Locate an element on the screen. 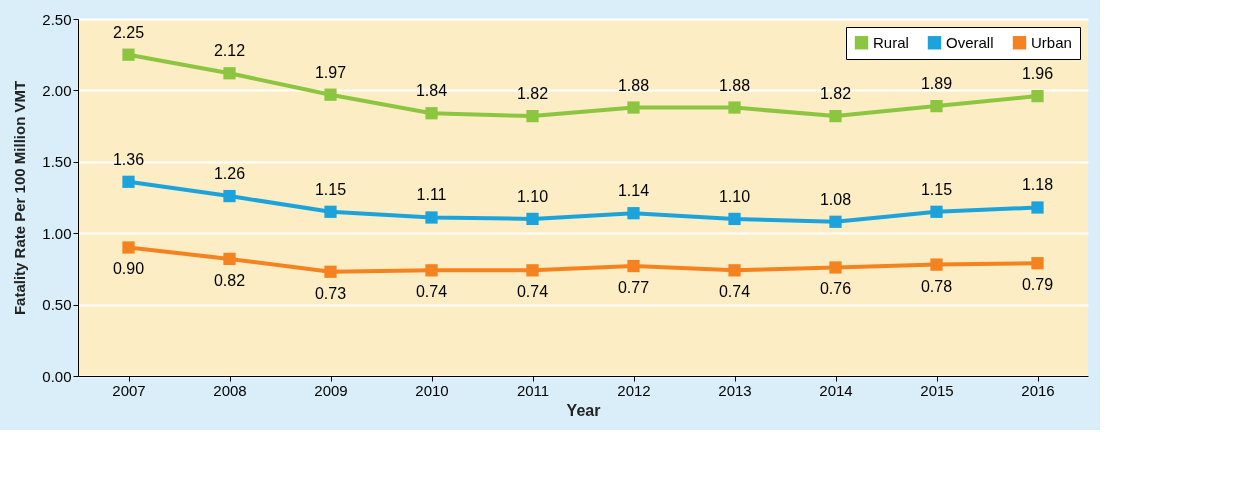 The image size is (1251, 484). x-tick-label: 2015 is located at coordinates (937, 390).